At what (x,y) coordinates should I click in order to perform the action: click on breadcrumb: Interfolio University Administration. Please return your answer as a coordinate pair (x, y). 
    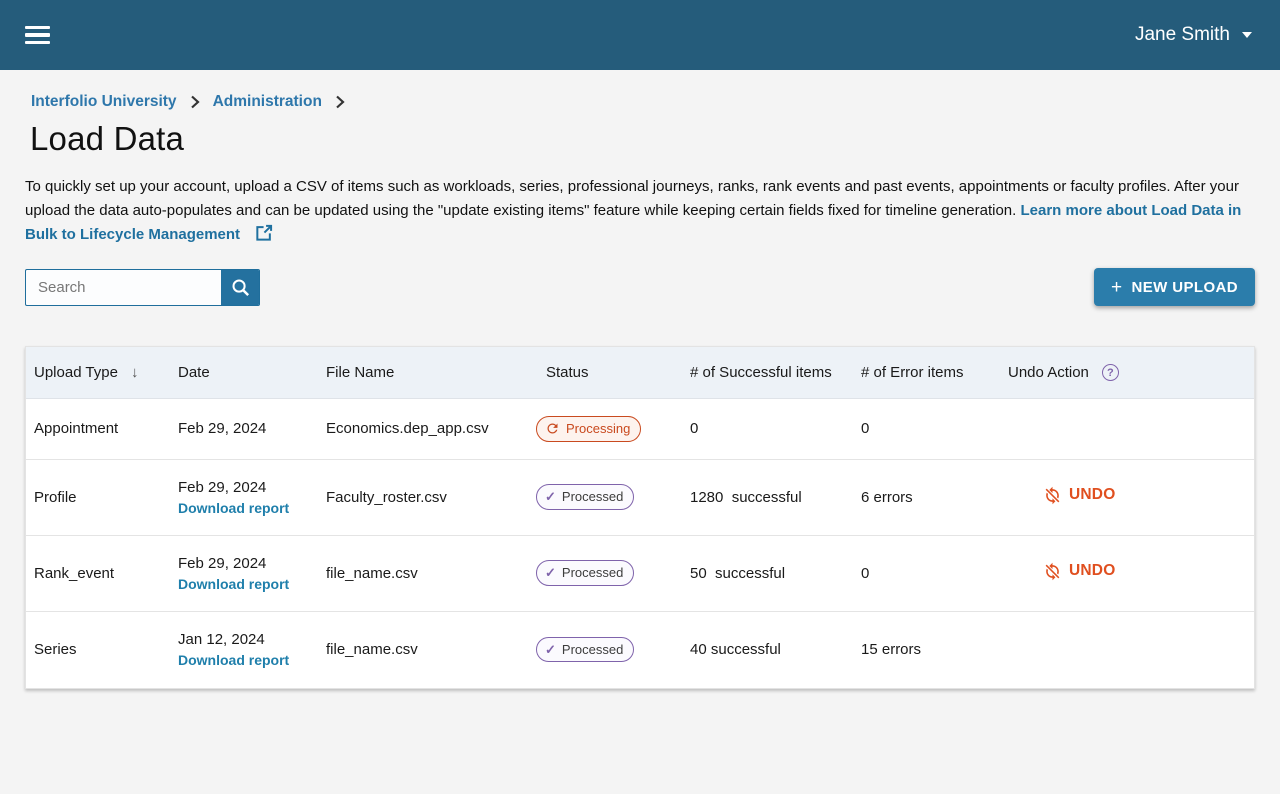
    Looking at the image, I should click on (643, 102).